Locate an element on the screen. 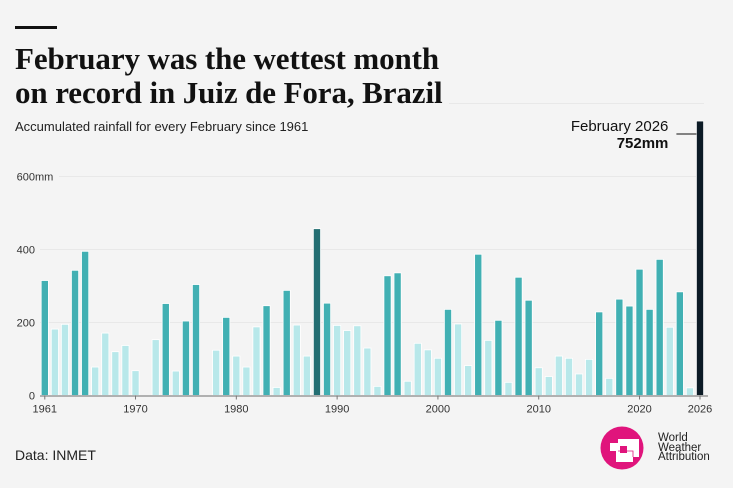 This screenshot has height=488, width=733. bar-1999 is located at coordinates (427, 372).